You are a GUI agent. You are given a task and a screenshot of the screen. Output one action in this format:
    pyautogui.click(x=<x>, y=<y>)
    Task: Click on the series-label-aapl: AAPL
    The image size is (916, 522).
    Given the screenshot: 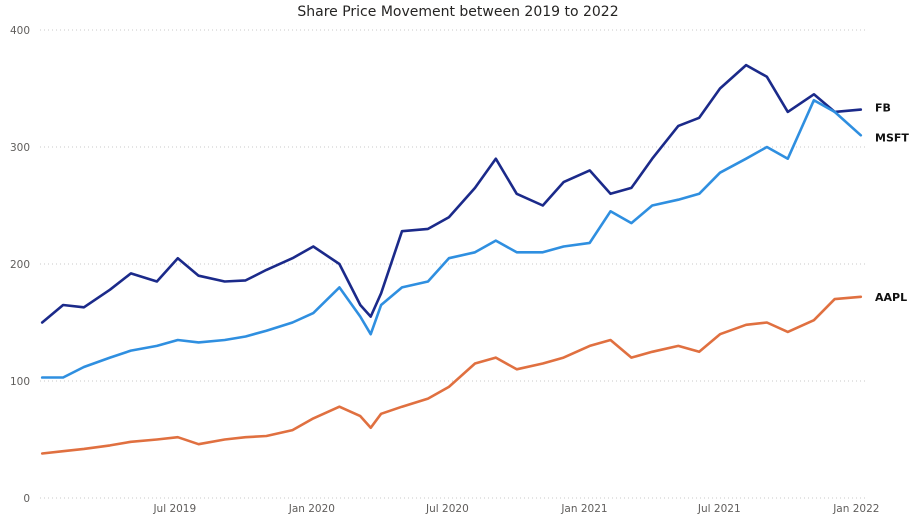 What is the action you would take?
    pyautogui.click(x=891, y=297)
    